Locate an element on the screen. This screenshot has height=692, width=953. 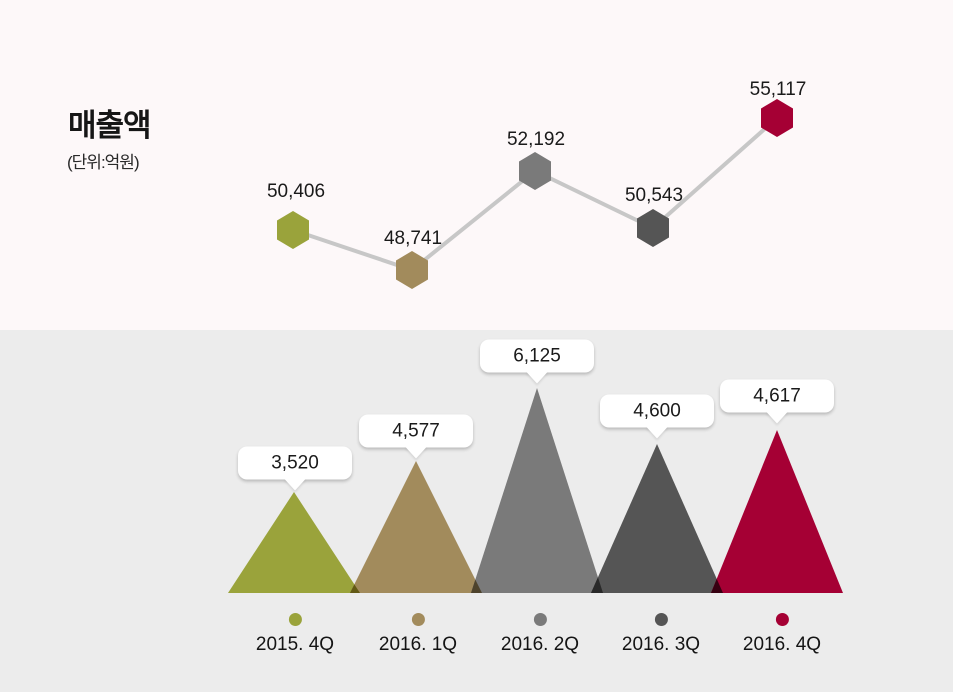
legend-label-2016-3q: 2016. 3Q is located at coordinates (661, 644).